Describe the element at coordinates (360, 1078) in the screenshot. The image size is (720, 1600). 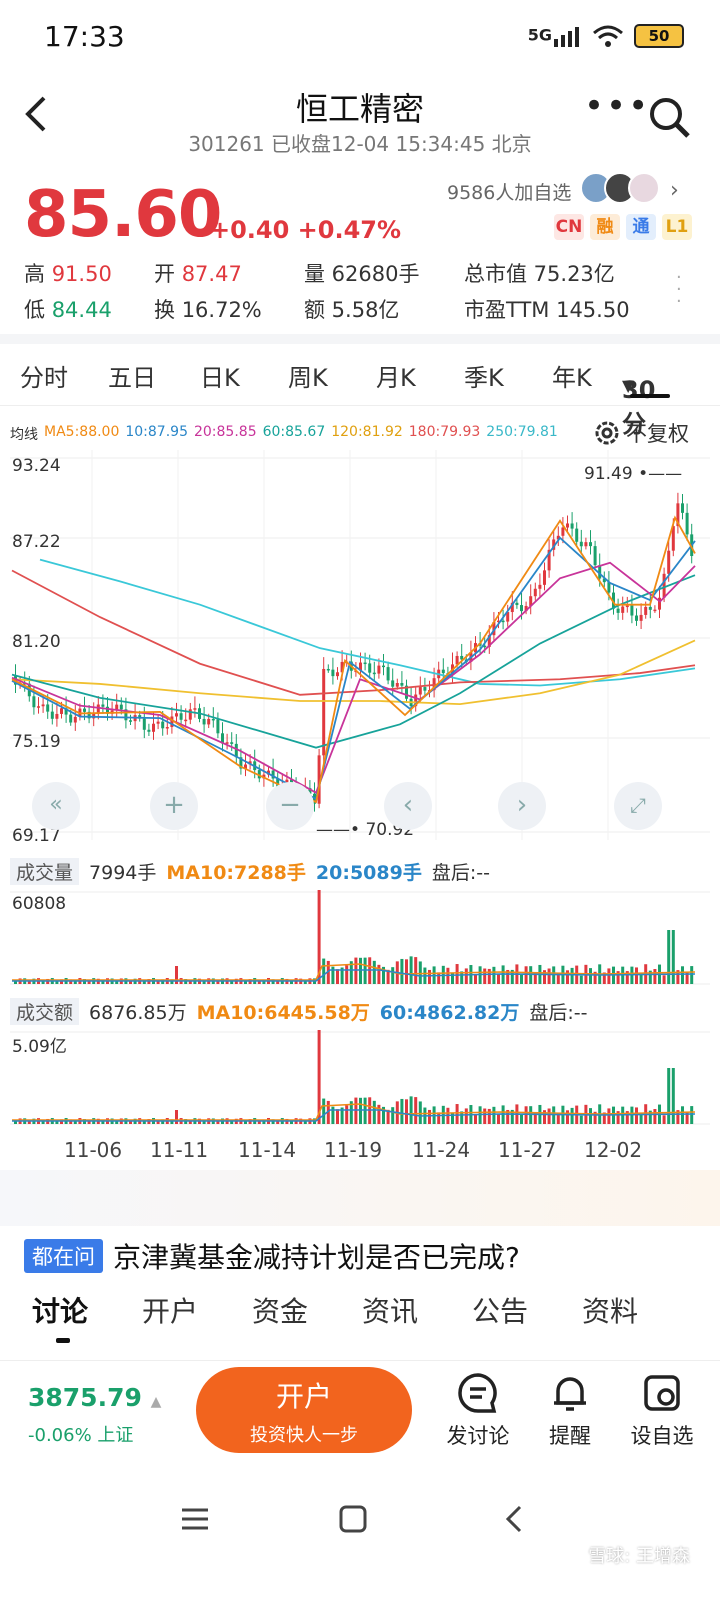
I see `amount-chart` at that location.